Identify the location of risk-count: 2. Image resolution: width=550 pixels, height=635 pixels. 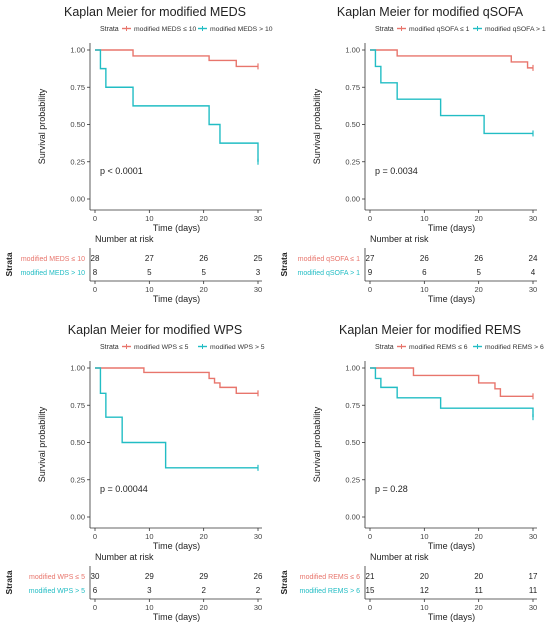
(203, 590).